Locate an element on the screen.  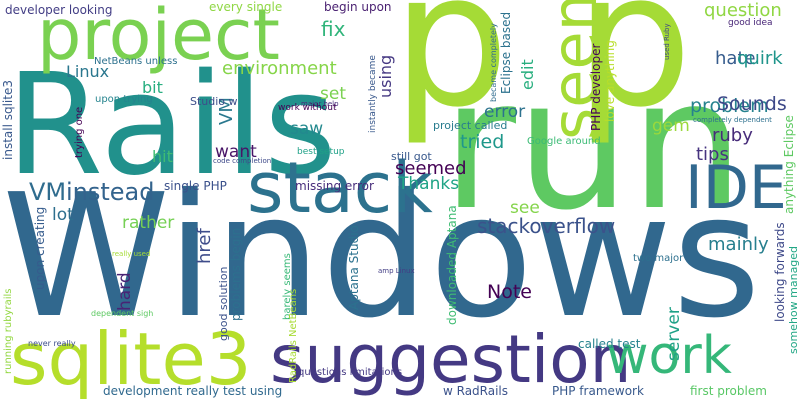
word-really-used: really used is located at coordinates (131, 254).